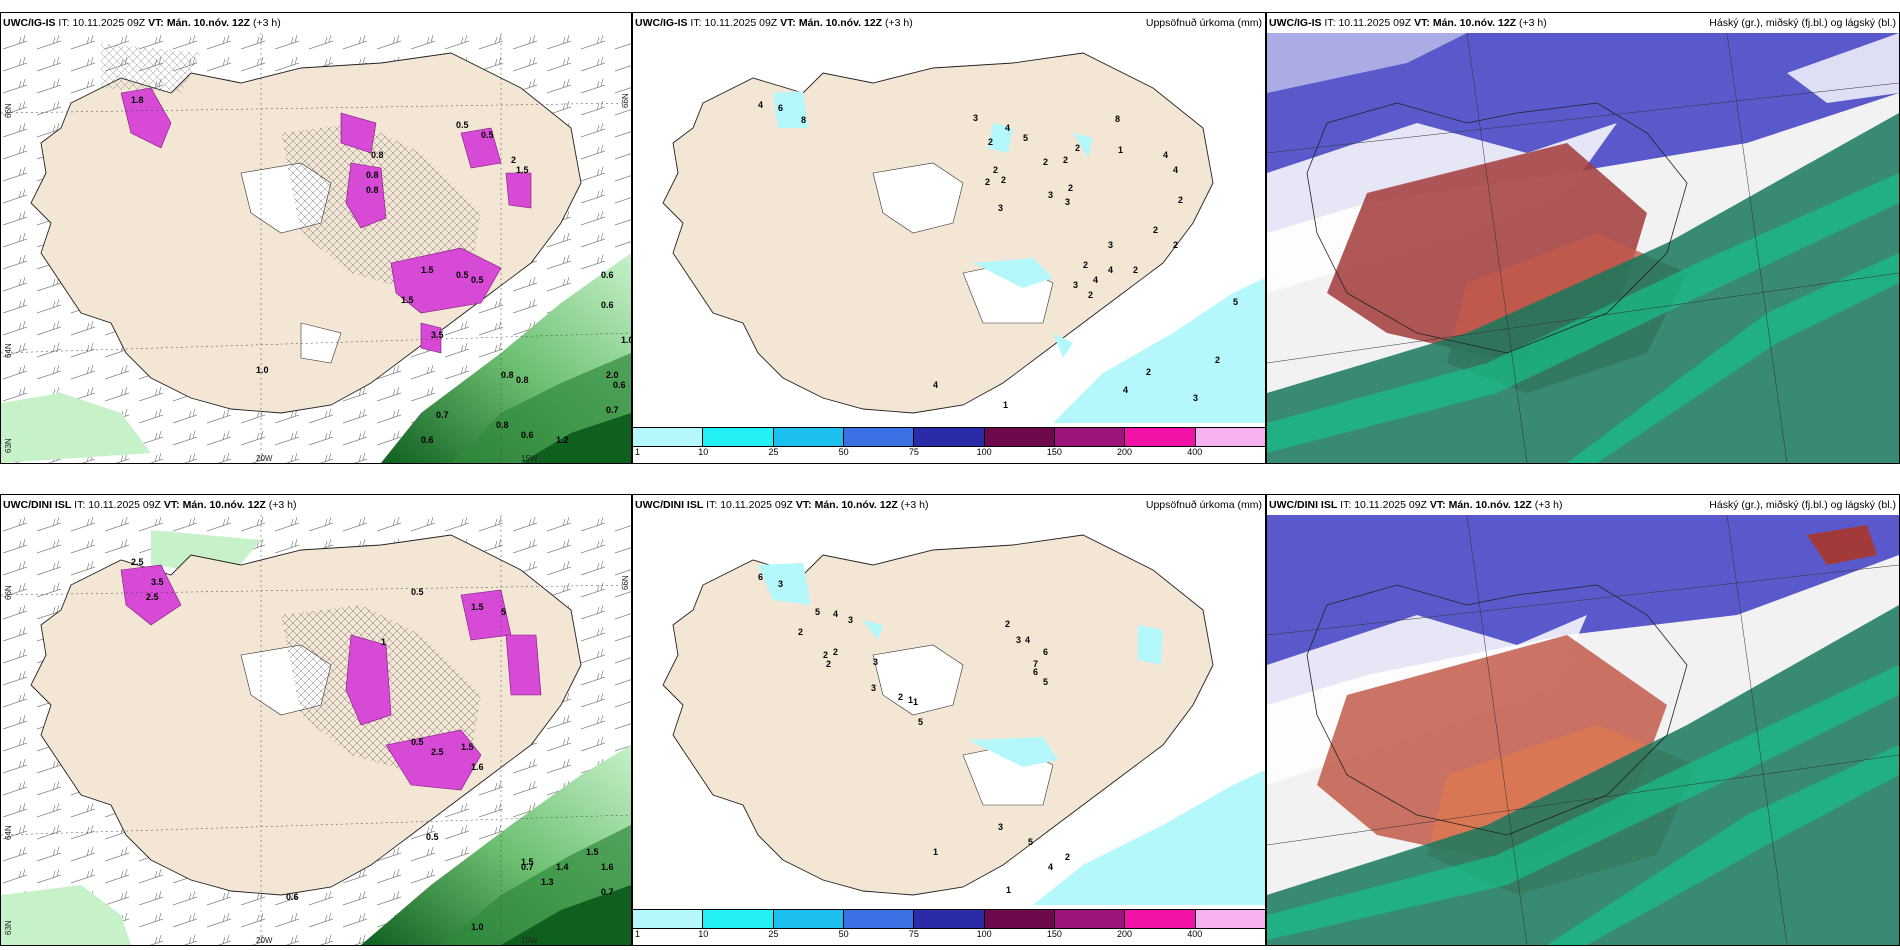 This screenshot has height=950, width=1900. What do you see at coordinates (8, 927) in the screenshot?
I see `row2-wind-lat-label-63: 63N` at bounding box center [8, 927].